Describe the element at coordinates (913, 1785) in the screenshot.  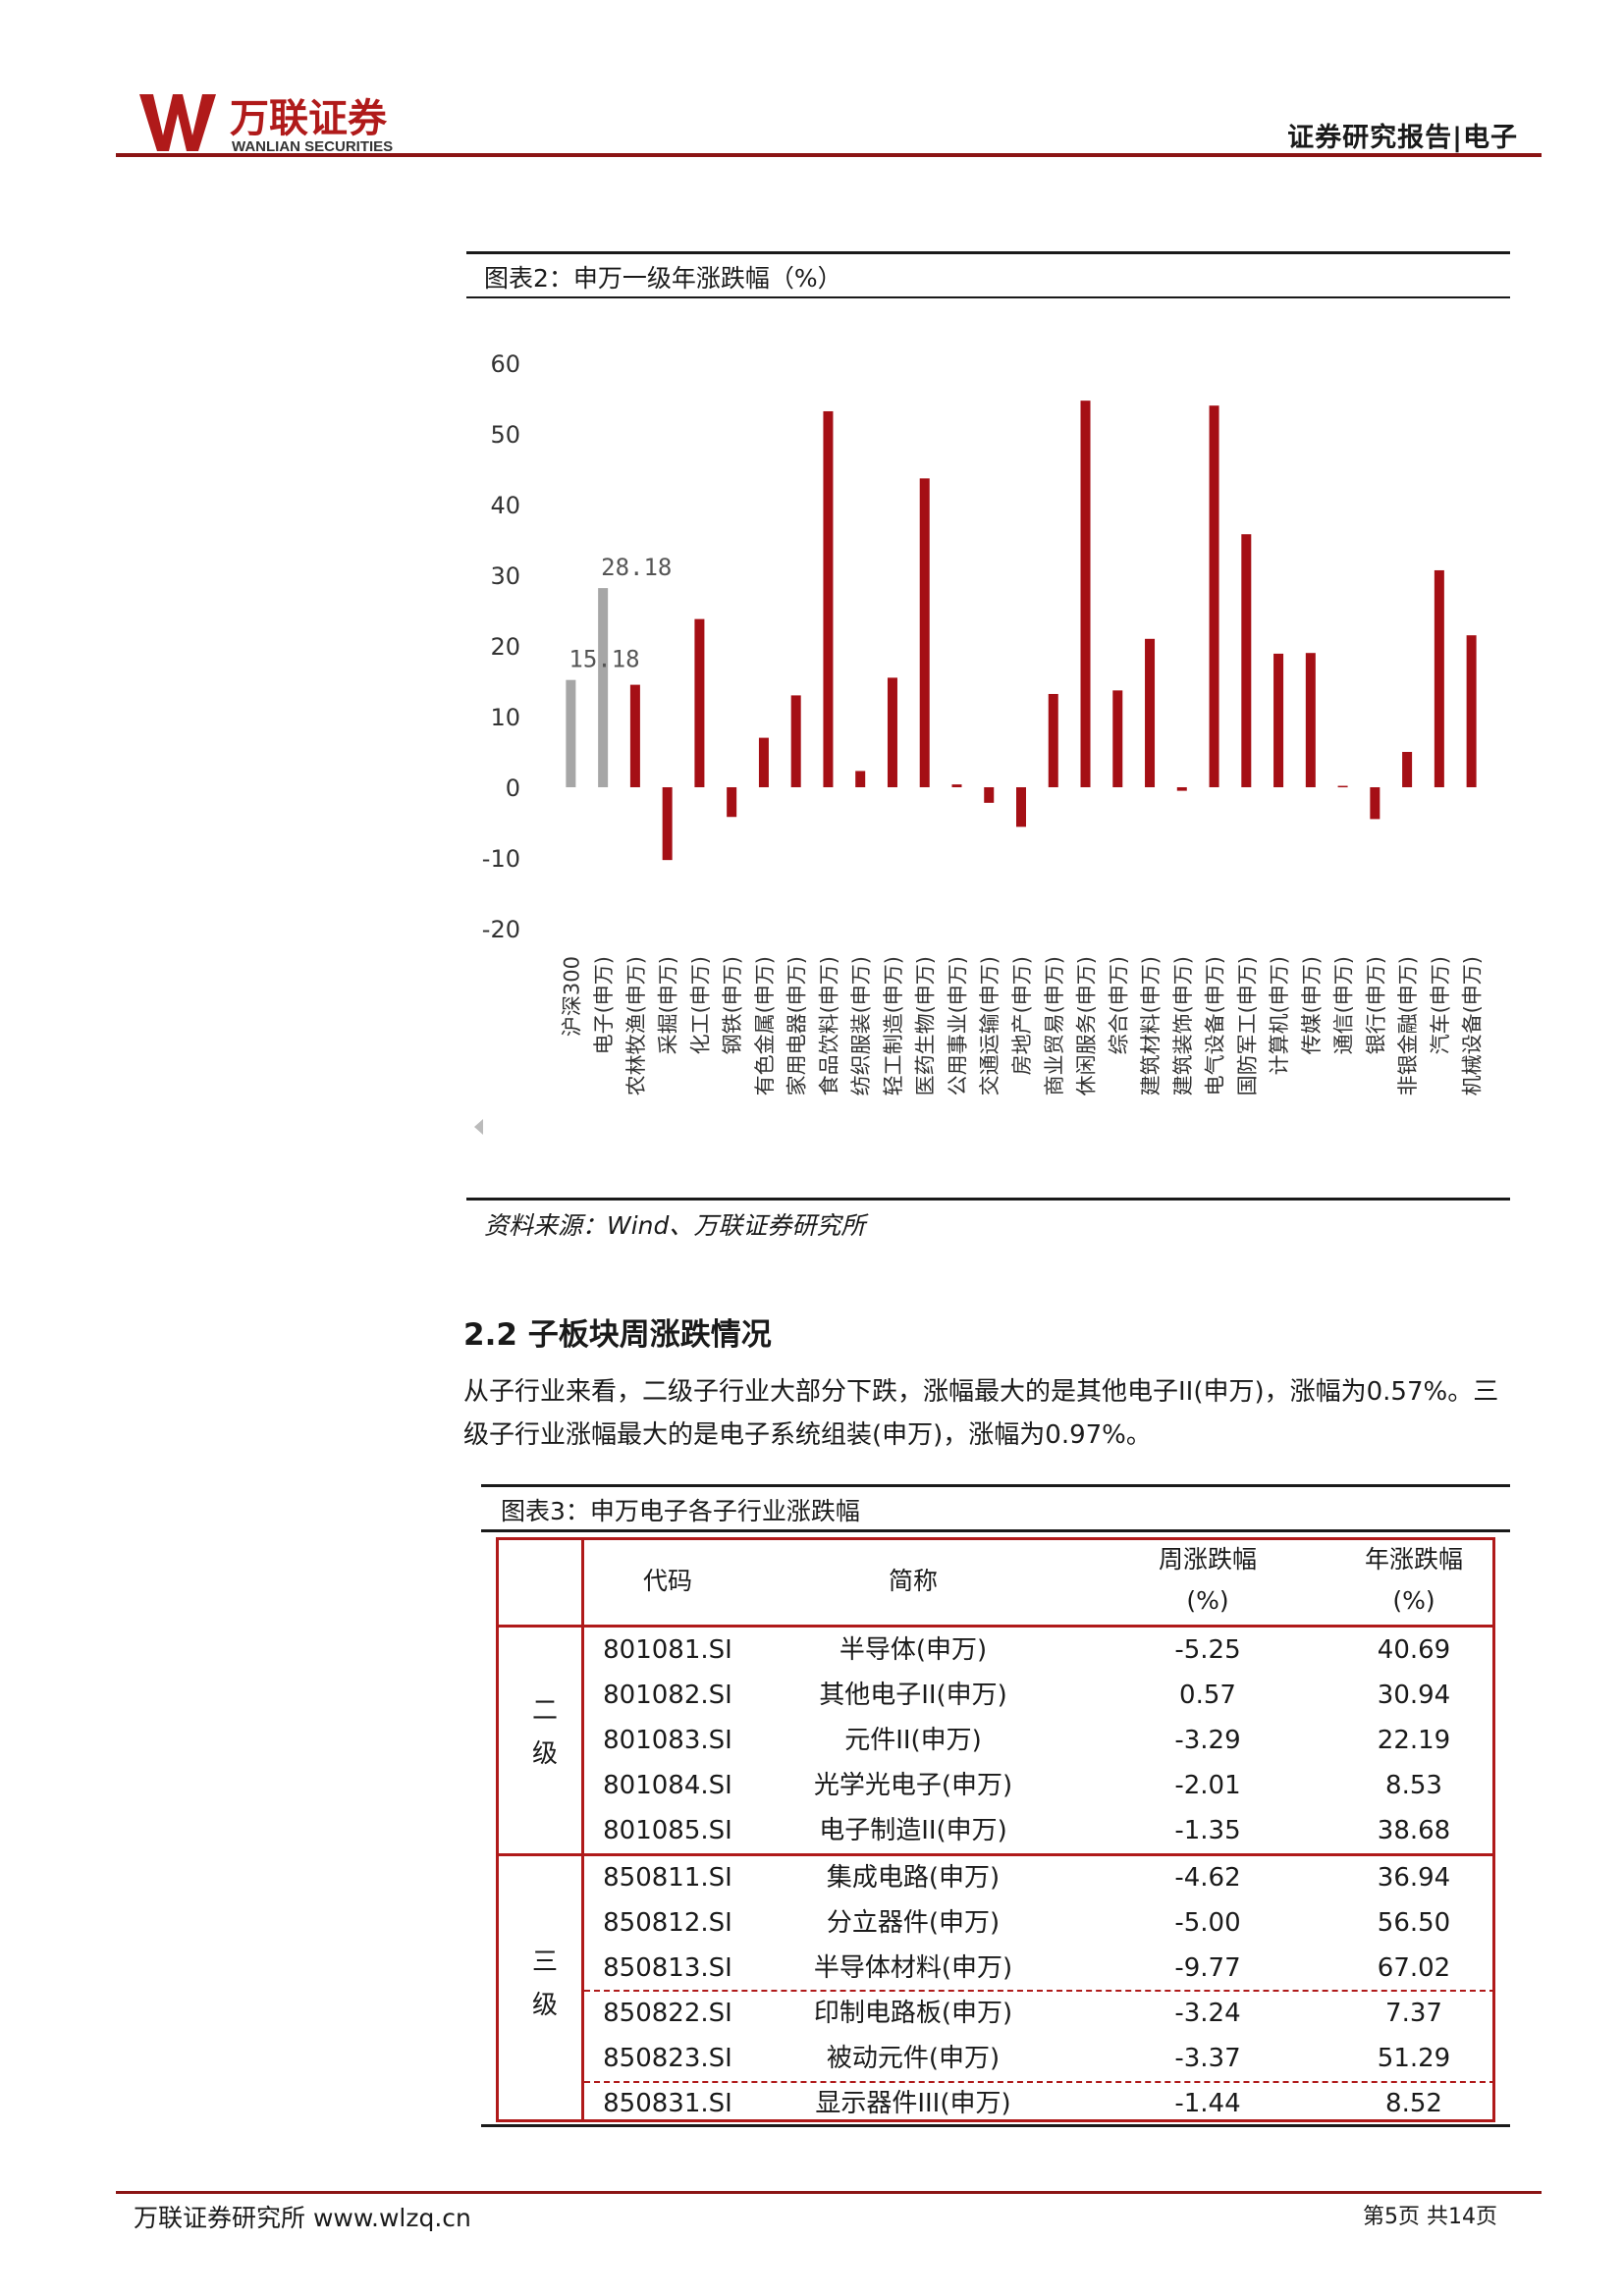
I see `cell-name: 光学光电子(申万)` at that location.